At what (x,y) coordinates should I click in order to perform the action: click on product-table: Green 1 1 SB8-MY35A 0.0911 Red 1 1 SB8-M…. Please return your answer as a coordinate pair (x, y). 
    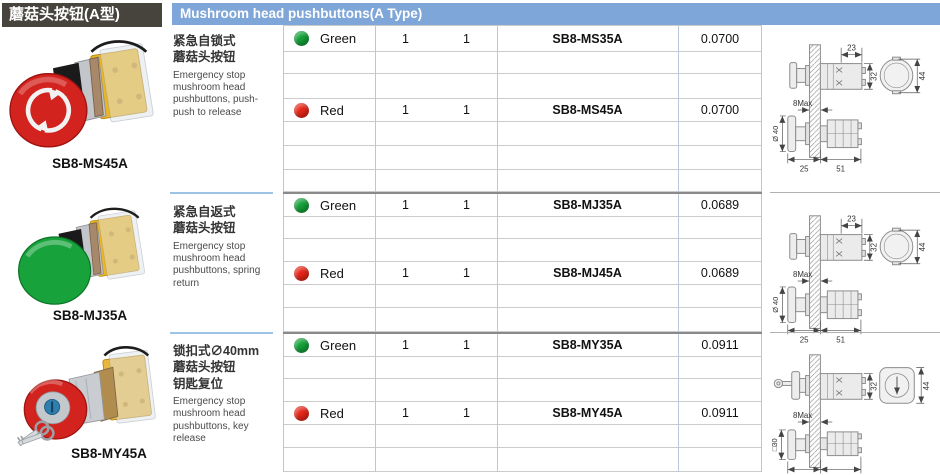
    Looking at the image, I should click on (522, 403).